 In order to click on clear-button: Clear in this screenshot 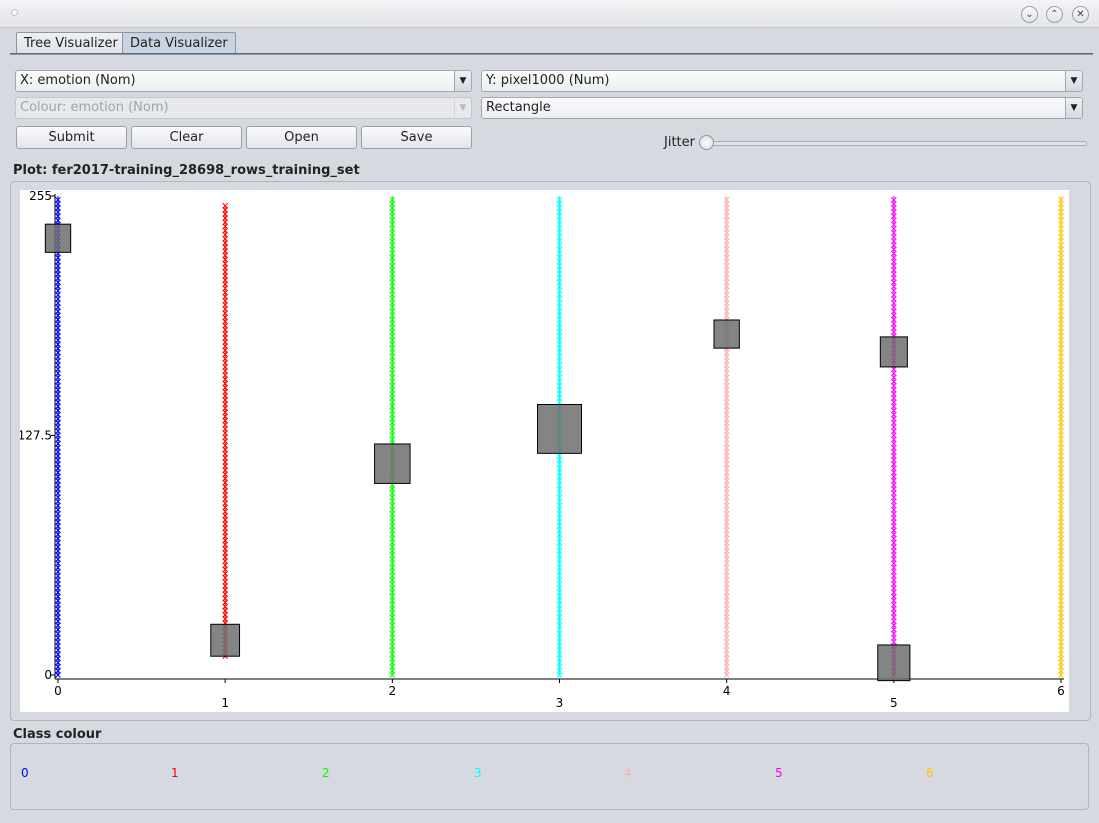, I will do `click(186, 137)`.